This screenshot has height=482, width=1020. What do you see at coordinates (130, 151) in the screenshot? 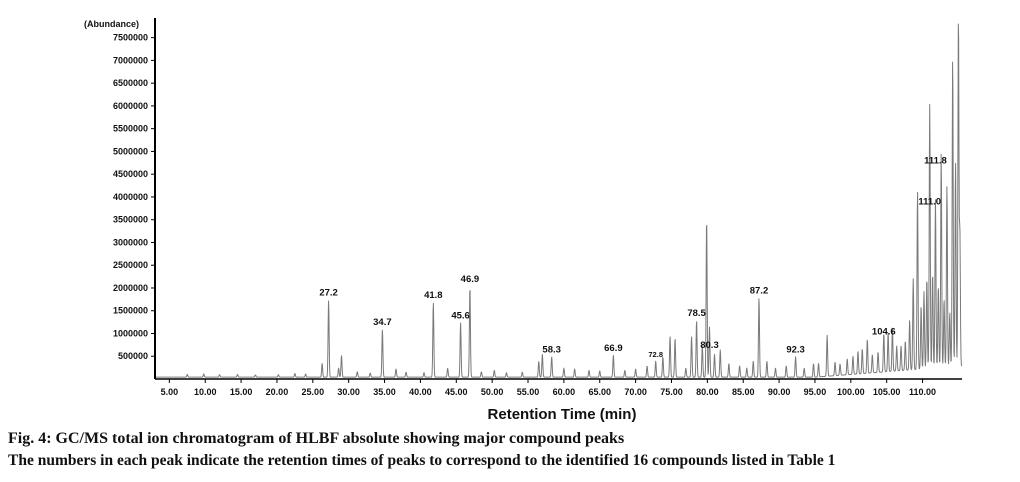
I see `y-tick-label: 5000000` at bounding box center [130, 151].